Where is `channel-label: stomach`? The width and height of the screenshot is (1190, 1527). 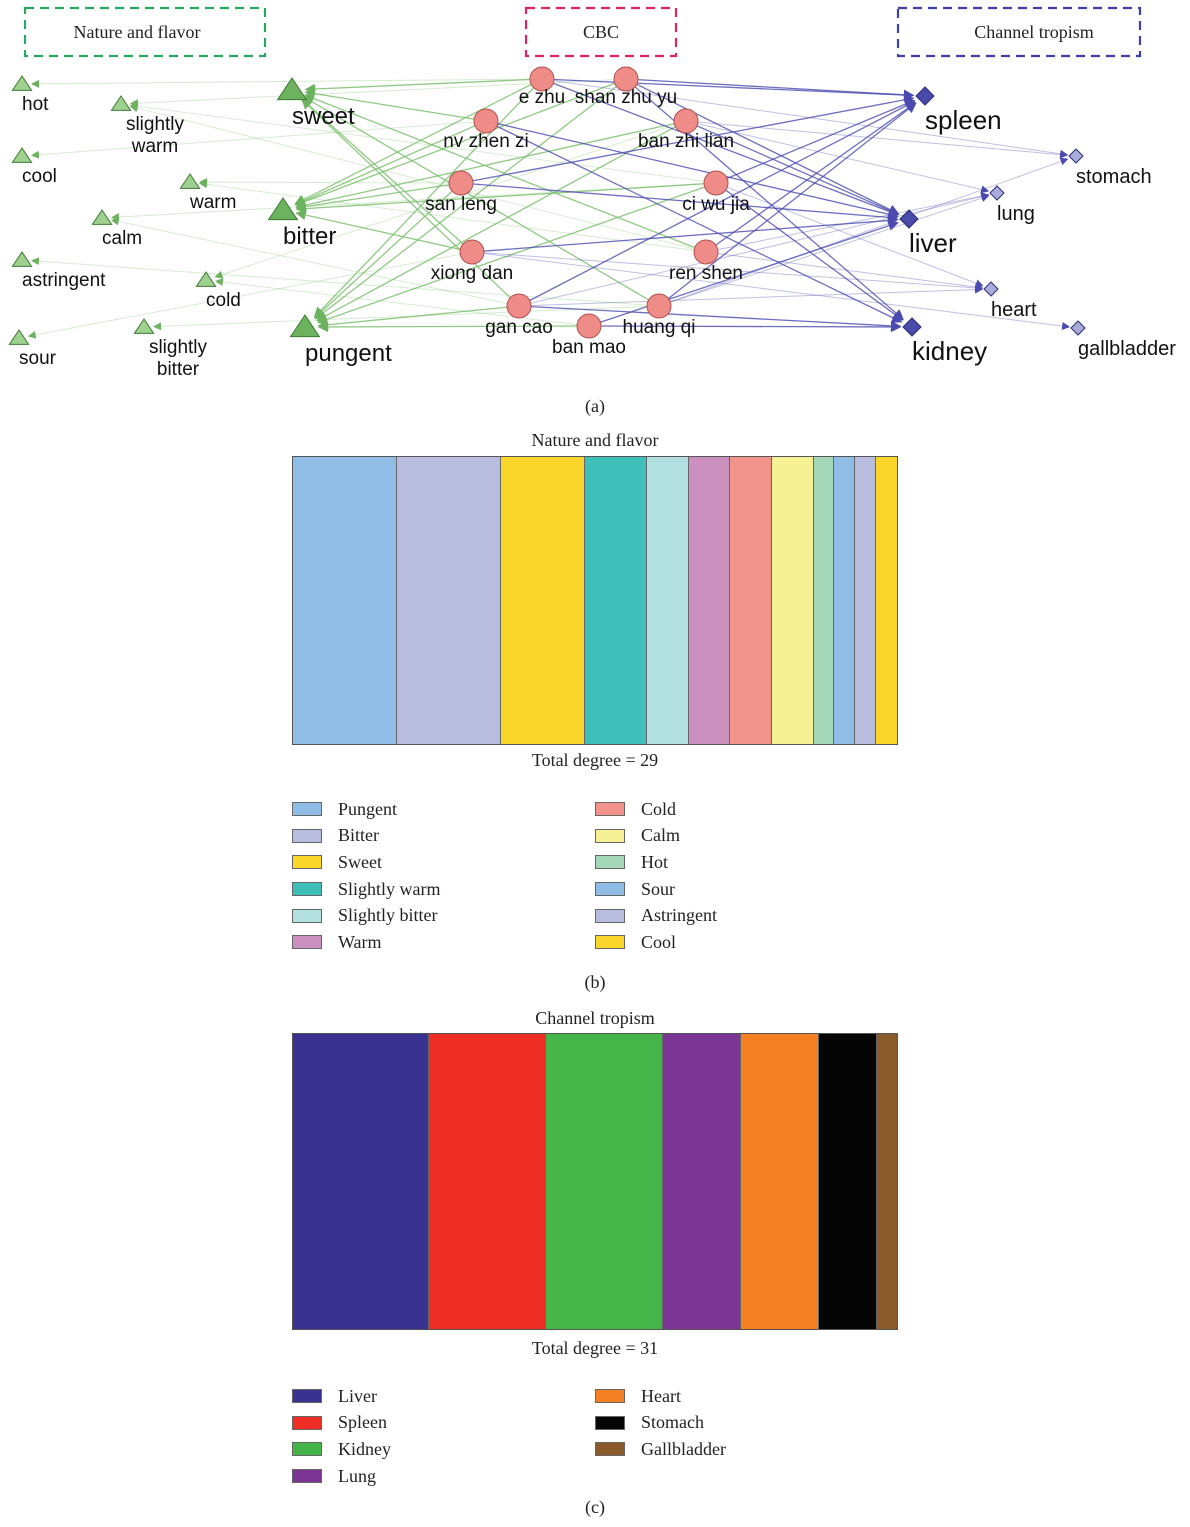
channel-label: stomach is located at coordinates (1114, 177).